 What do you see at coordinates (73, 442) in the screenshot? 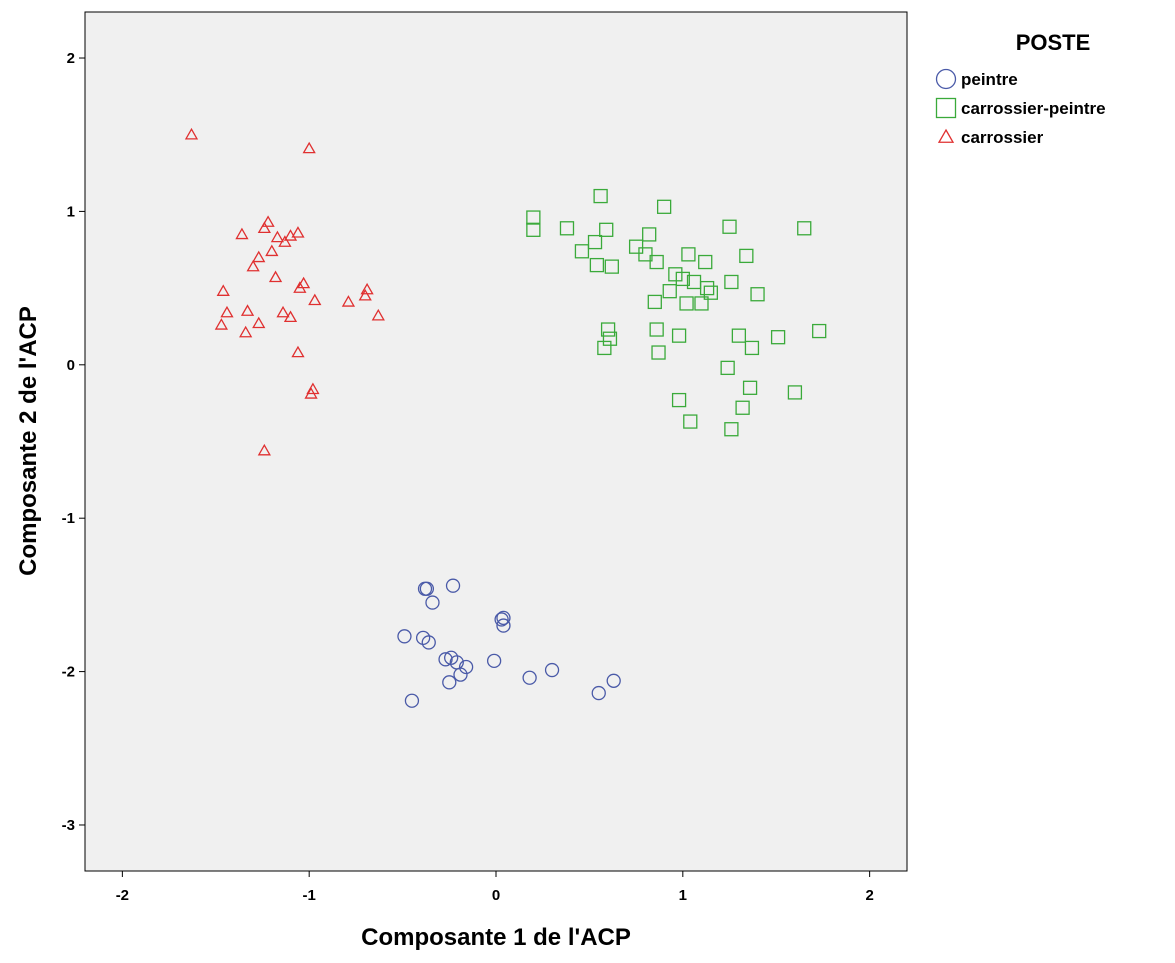
I see `y-axis: -3 -2 -1 0 1 2` at bounding box center [73, 442].